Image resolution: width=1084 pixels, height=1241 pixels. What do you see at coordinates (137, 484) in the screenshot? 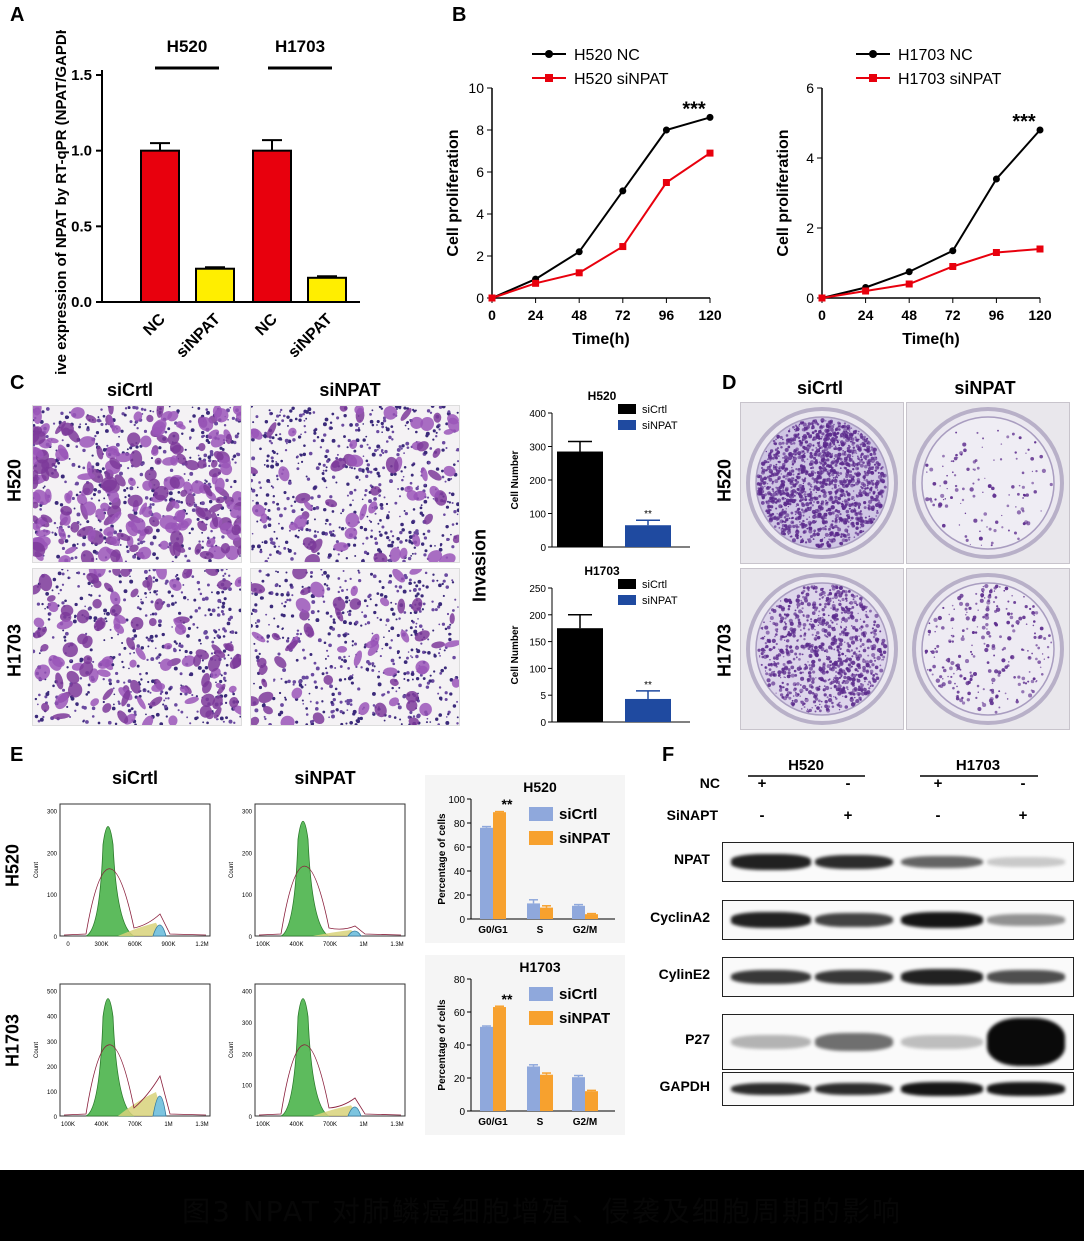
I see `micrograph-h520-sictrl` at bounding box center [137, 484].